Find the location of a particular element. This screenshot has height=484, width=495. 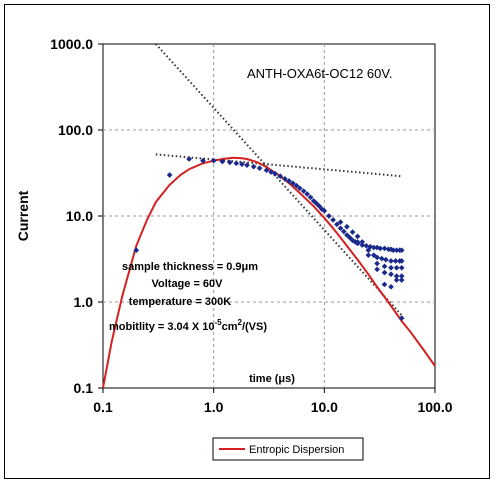

x-tick-label: 10.0 is located at coordinates (324, 407).